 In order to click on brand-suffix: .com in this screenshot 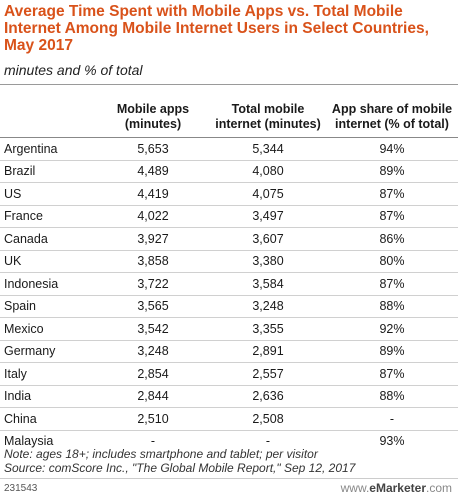, I will do `click(438, 488)`.